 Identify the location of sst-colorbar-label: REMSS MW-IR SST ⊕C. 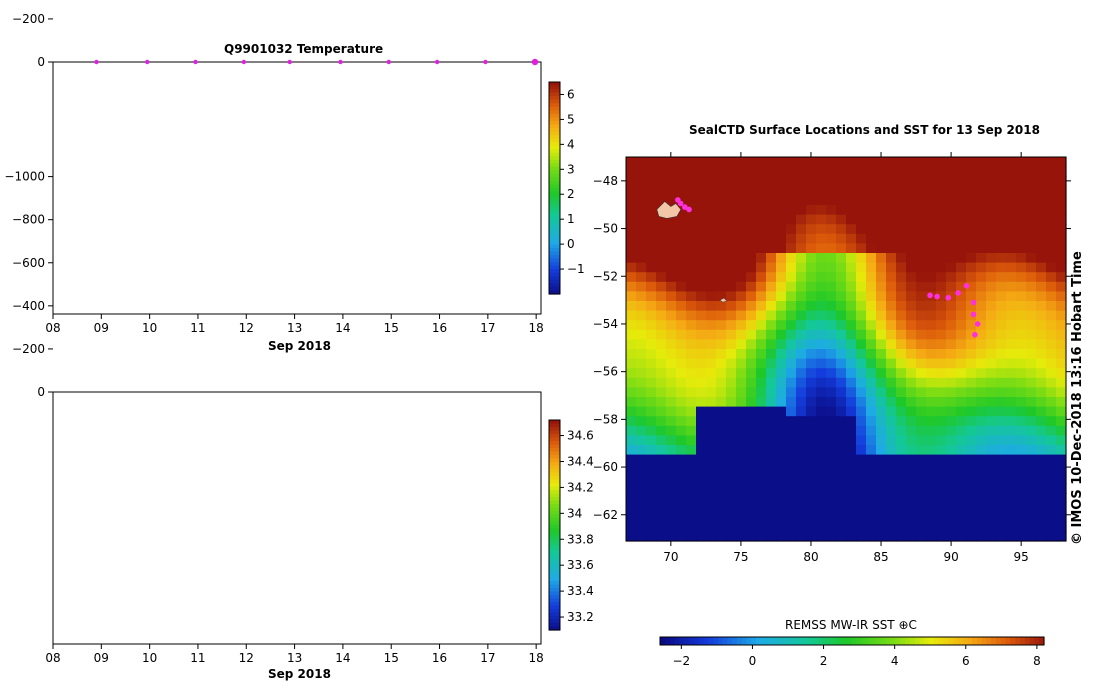
(851, 625).